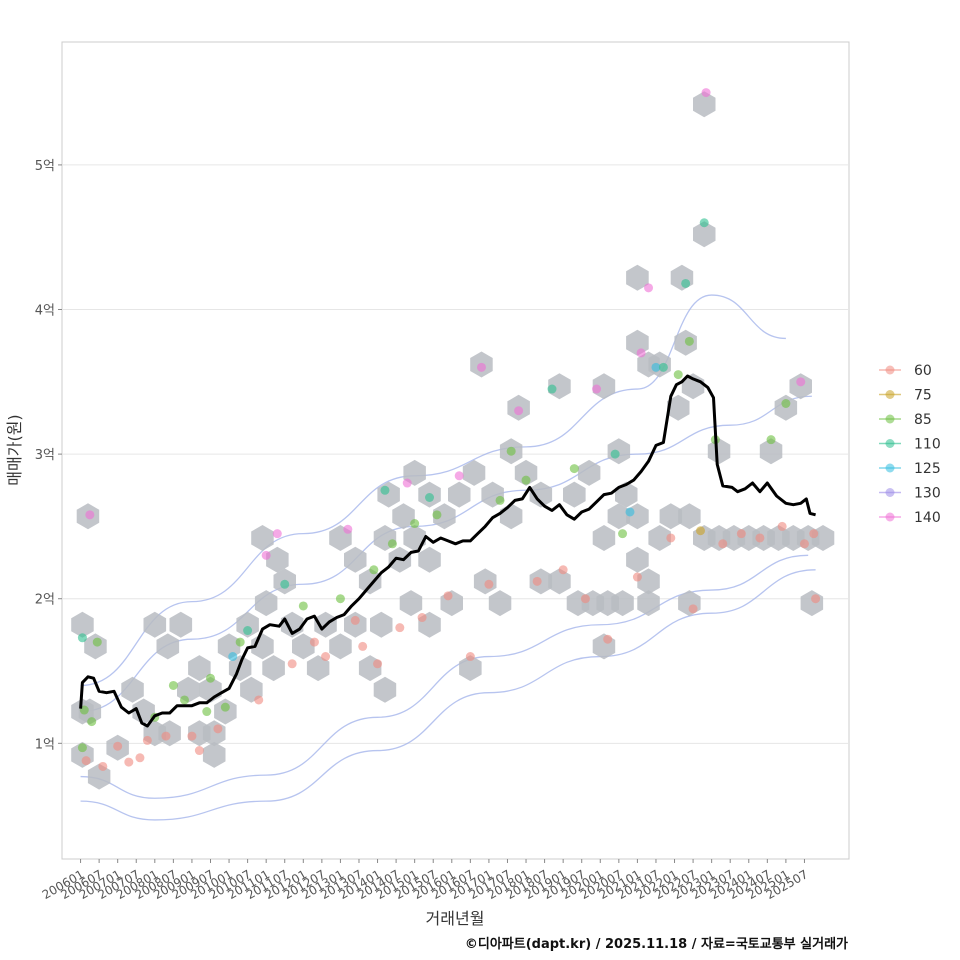 The width and height of the screenshot is (960, 960). What do you see at coordinates (45, 600) in the screenshot?
I see `y-tick-label: 2억` at bounding box center [45, 600].